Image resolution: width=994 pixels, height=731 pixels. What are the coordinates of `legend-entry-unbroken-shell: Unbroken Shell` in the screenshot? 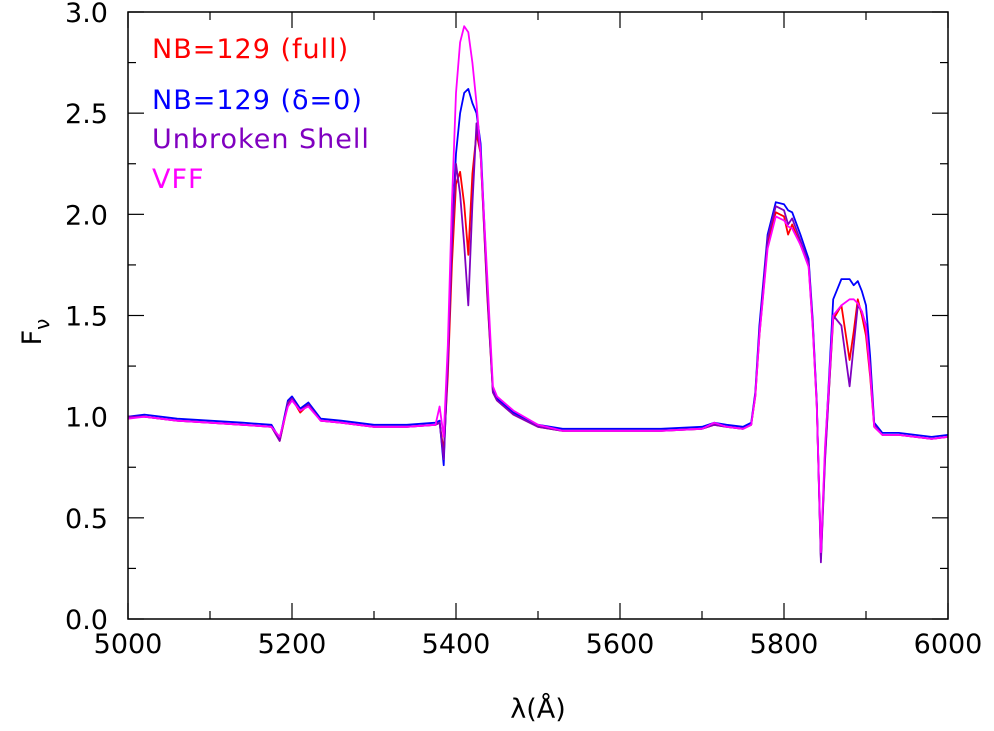 It's located at (261, 139).